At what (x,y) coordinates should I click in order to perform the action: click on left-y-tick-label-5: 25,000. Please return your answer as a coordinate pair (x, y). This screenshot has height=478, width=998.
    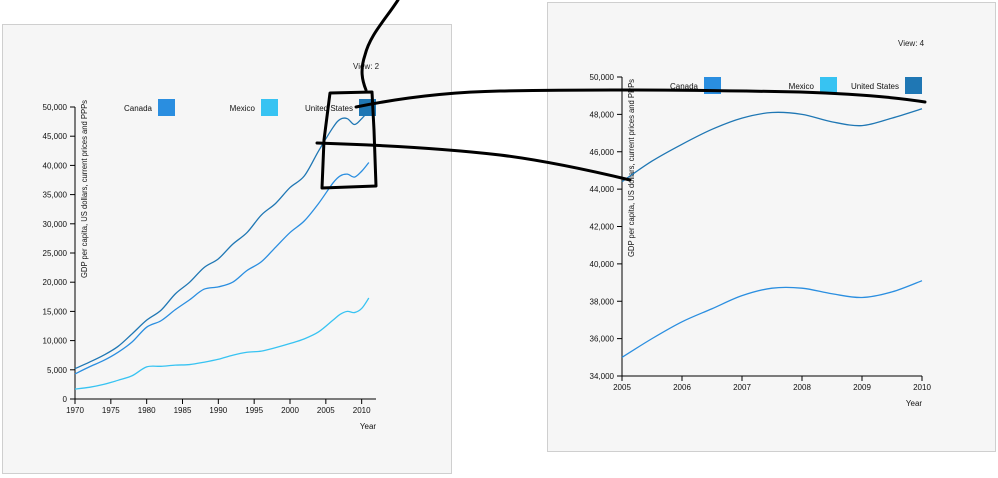
    Looking at the image, I should click on (55, 253).